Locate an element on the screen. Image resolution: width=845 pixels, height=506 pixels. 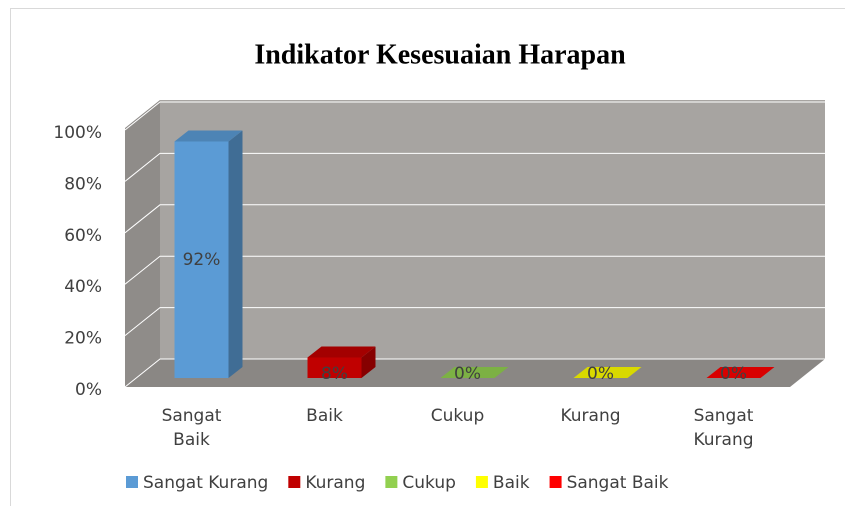
x-tick-label-box: Sangat Baik is located at coordinates (191, 428).